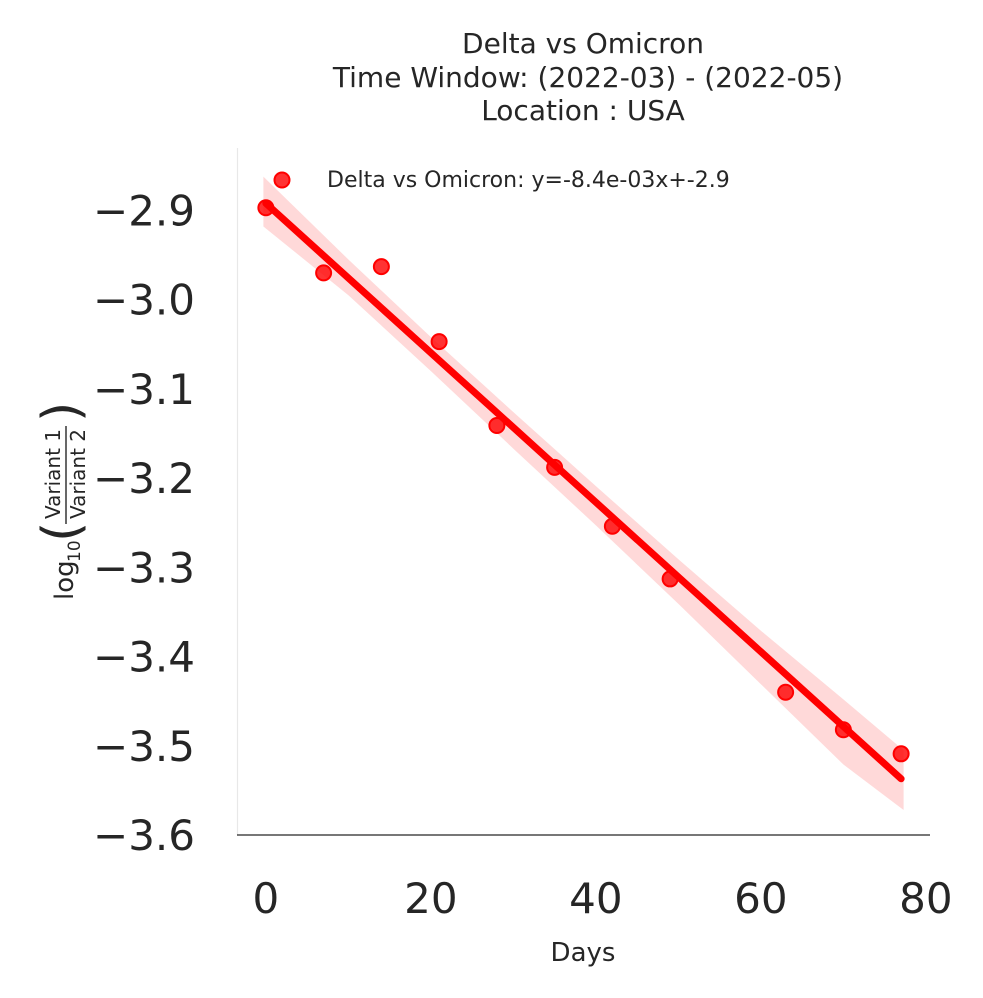 The image size is (983, 998). What do you see at coordinates (144, 389) in the screenshot?
I see `y-tick-label: −3.1` at bounding box center [144, 389].